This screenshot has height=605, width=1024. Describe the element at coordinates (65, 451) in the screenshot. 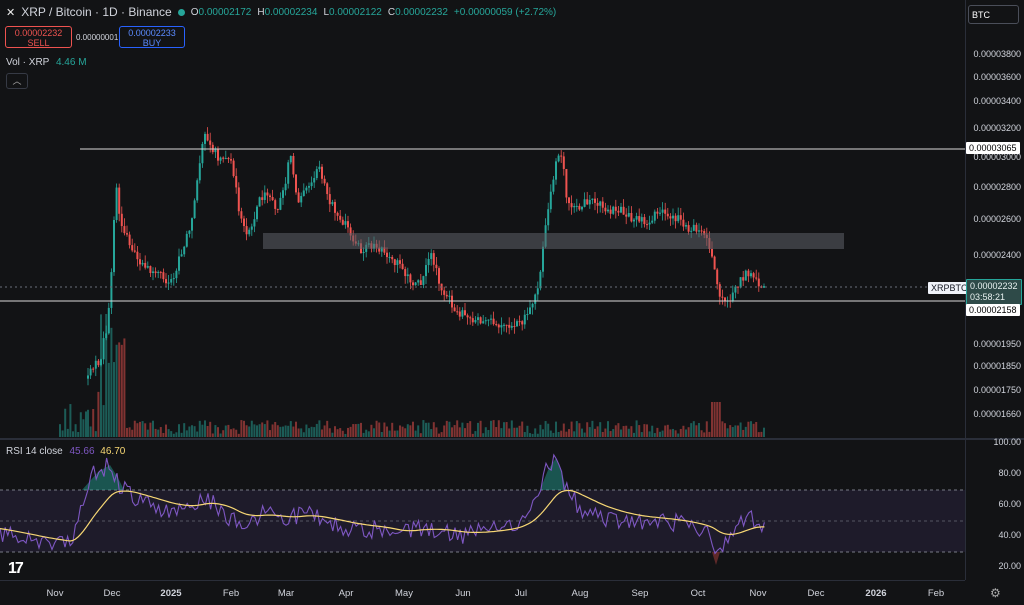

I see `rsi-legend: RSI 14 close 45.66 46.70` at that location.